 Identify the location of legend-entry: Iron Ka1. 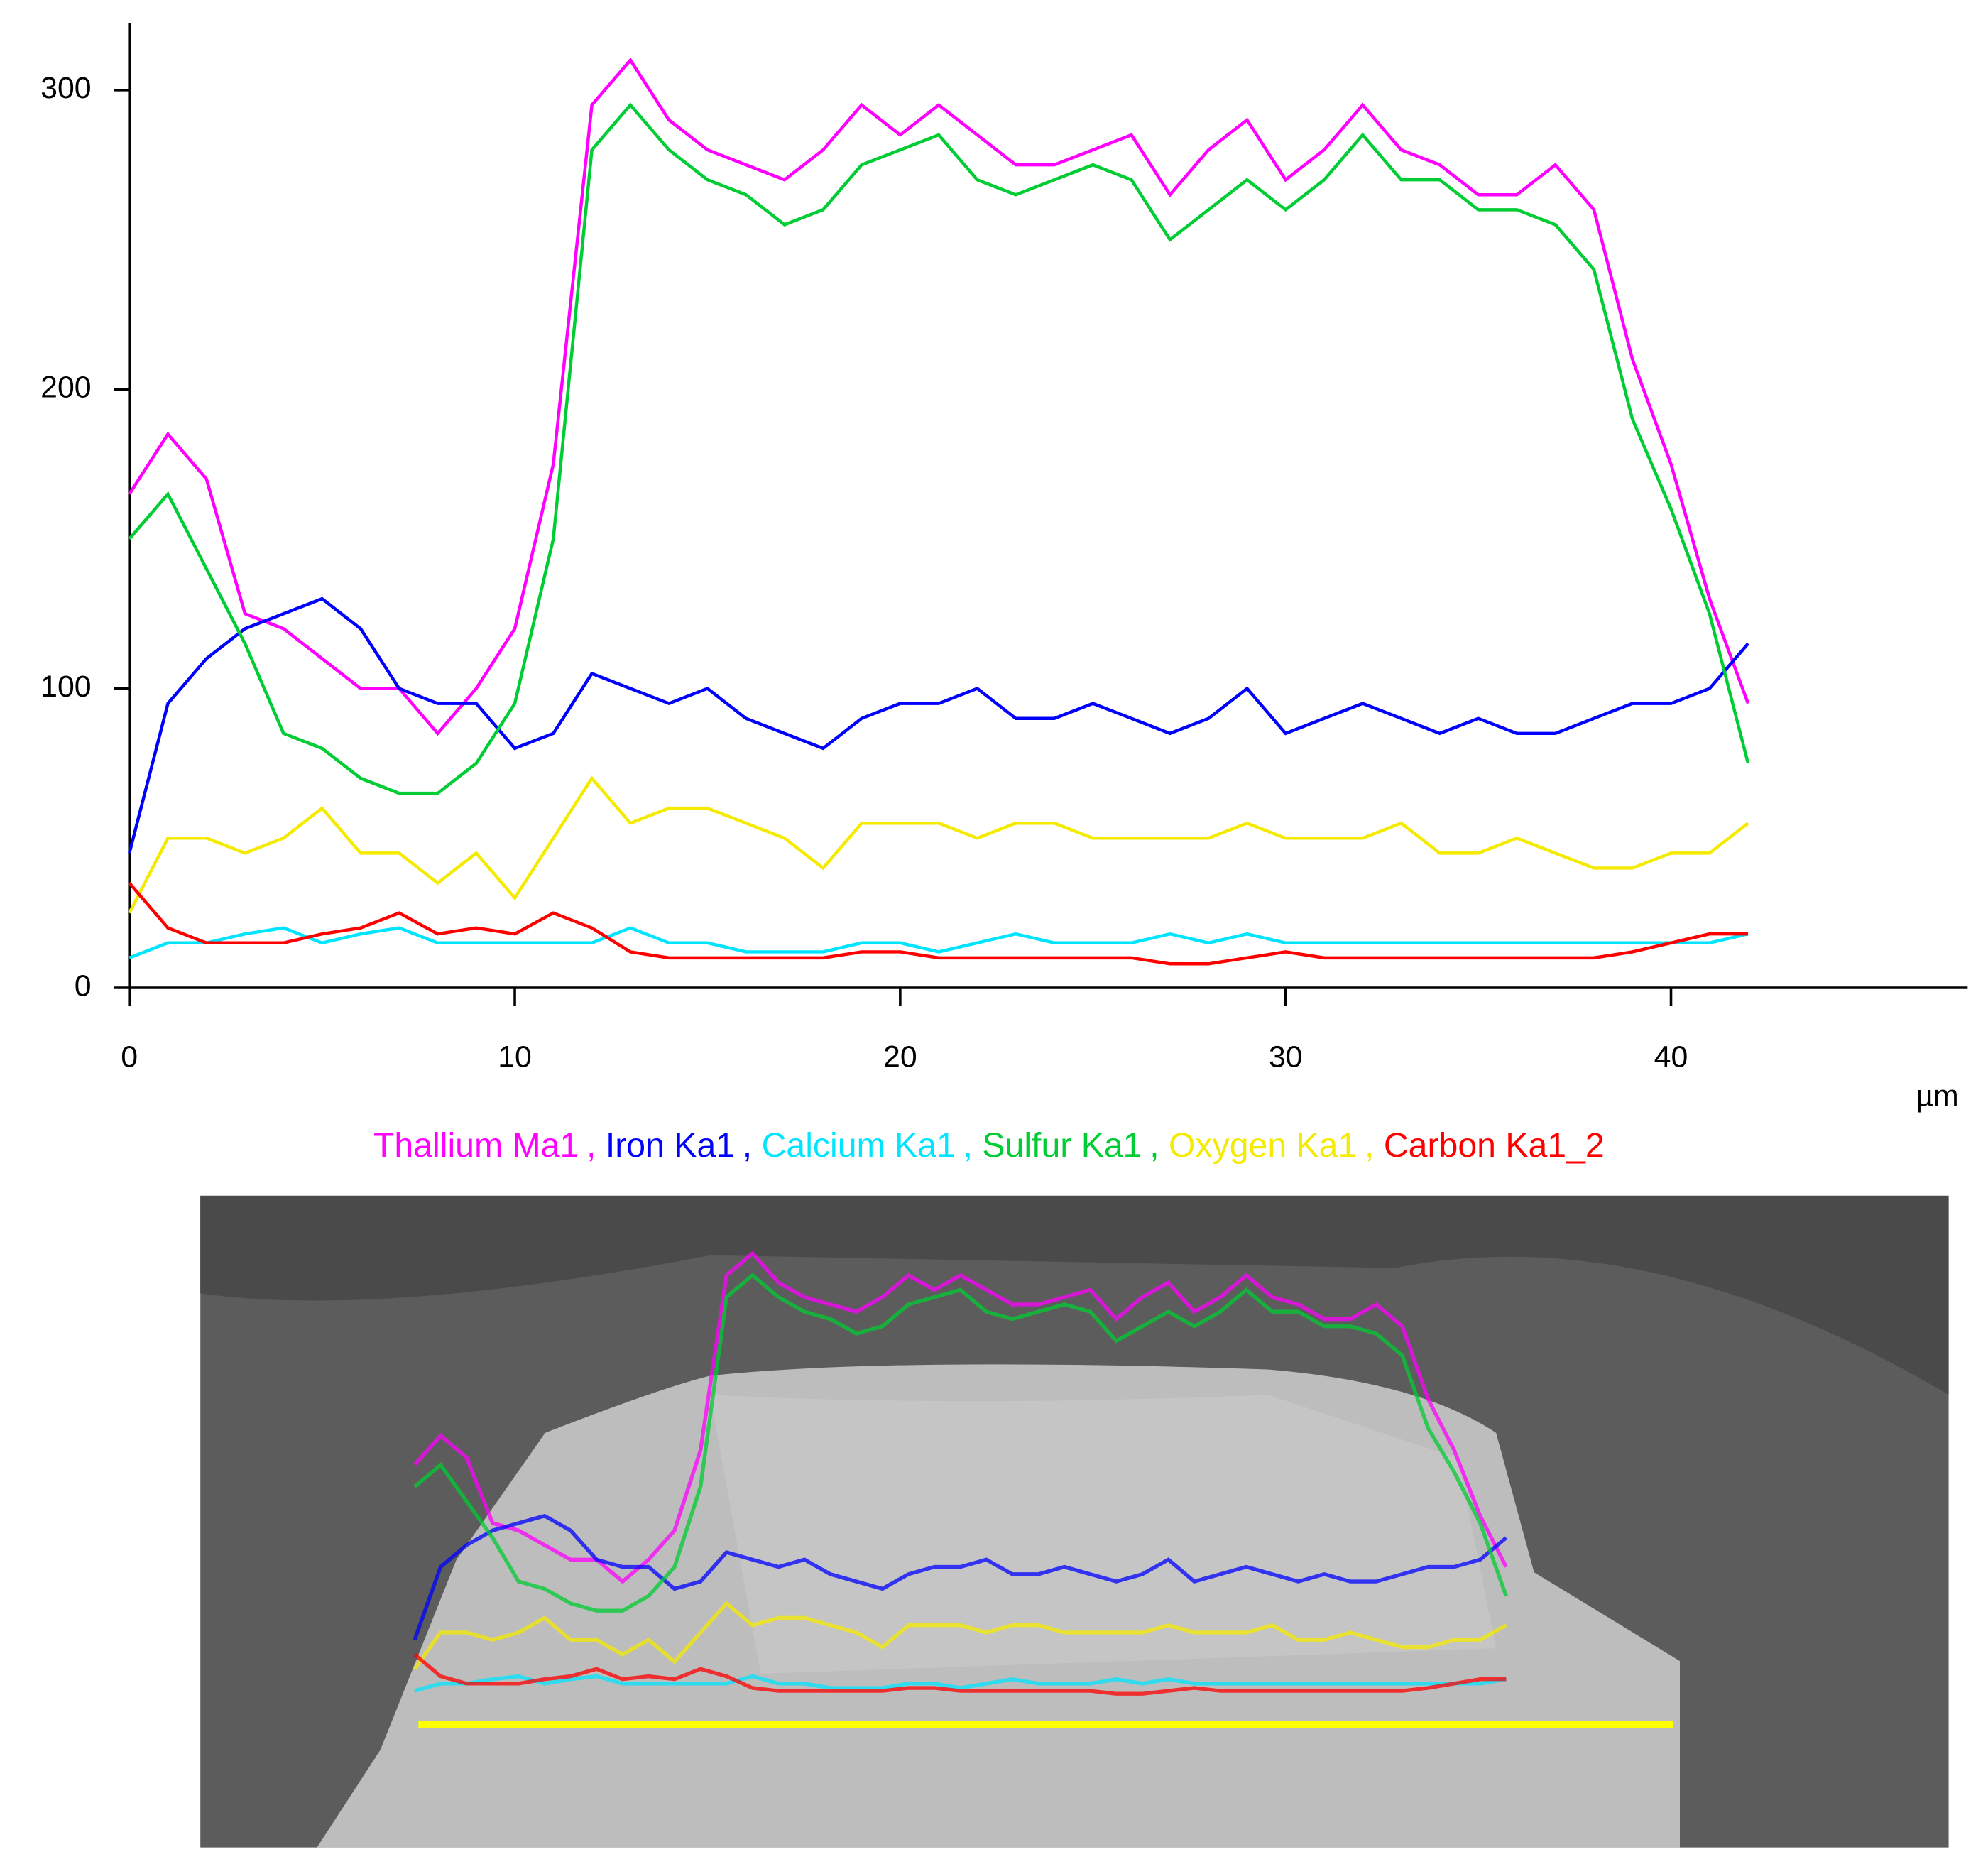
(670, 1146).